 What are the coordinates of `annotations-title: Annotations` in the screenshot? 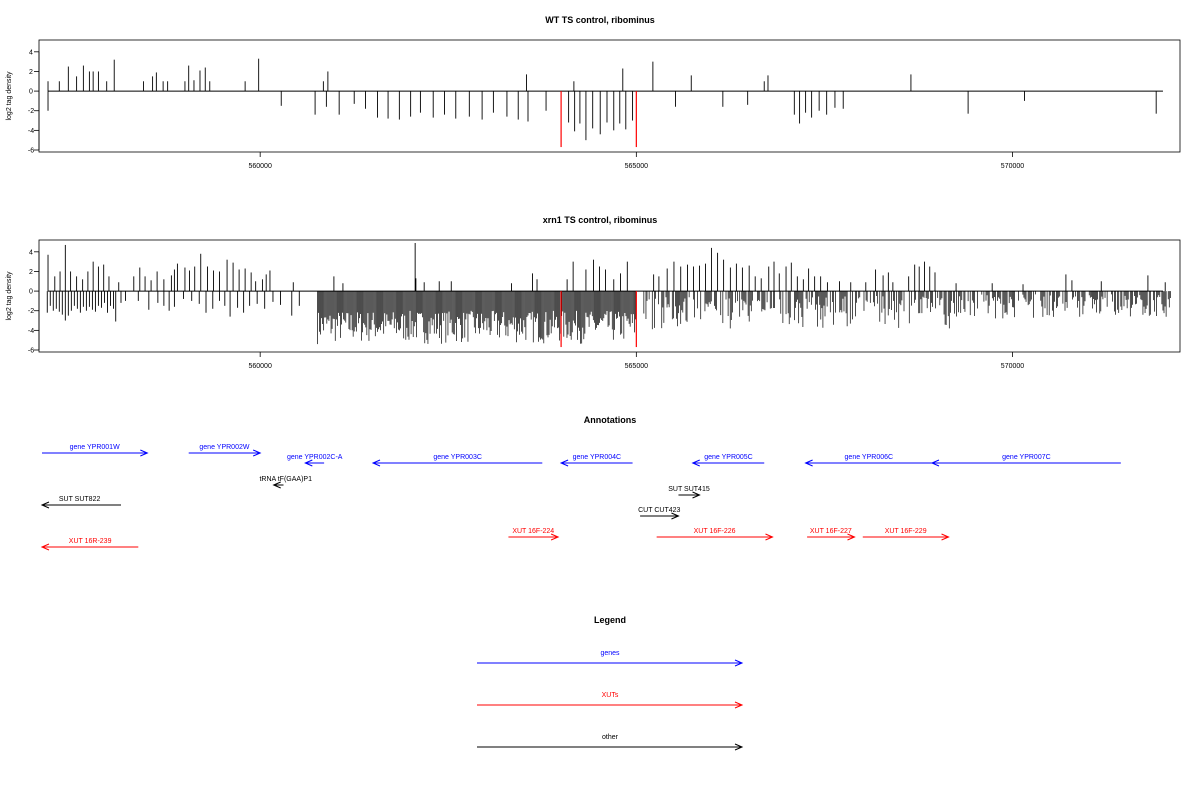 It's located at (610, 420).